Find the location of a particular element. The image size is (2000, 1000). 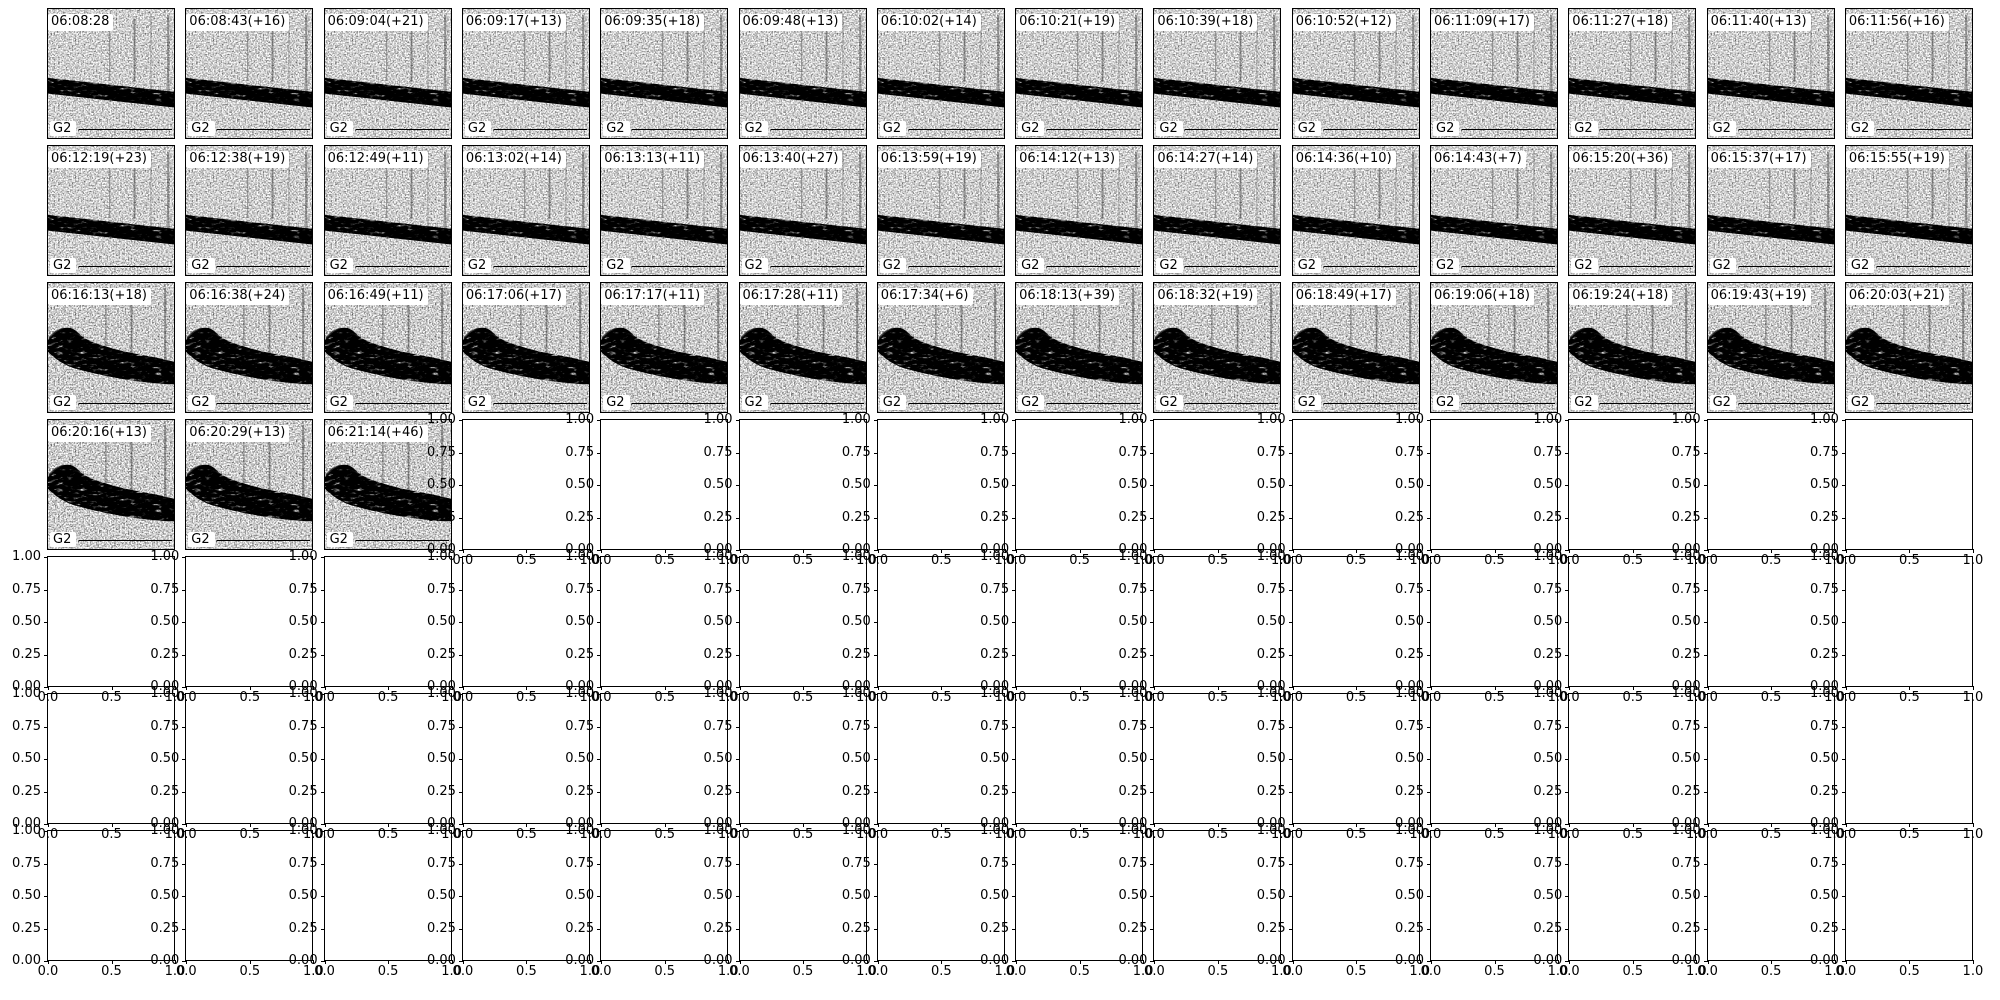

panel-title: 06:10:02(+14) is located at coordinates (929, 22).